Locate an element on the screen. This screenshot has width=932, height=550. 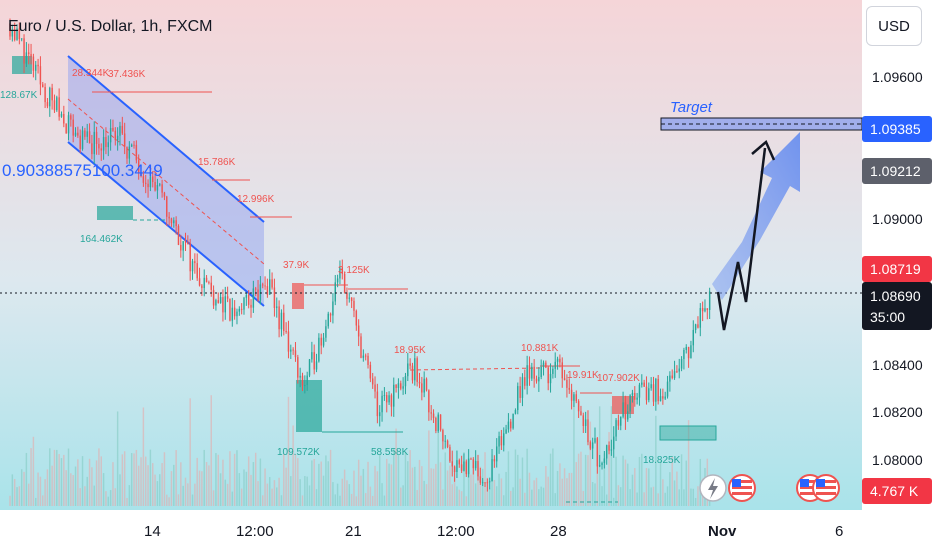
lightning-icon is located at coordinates (713, 488).